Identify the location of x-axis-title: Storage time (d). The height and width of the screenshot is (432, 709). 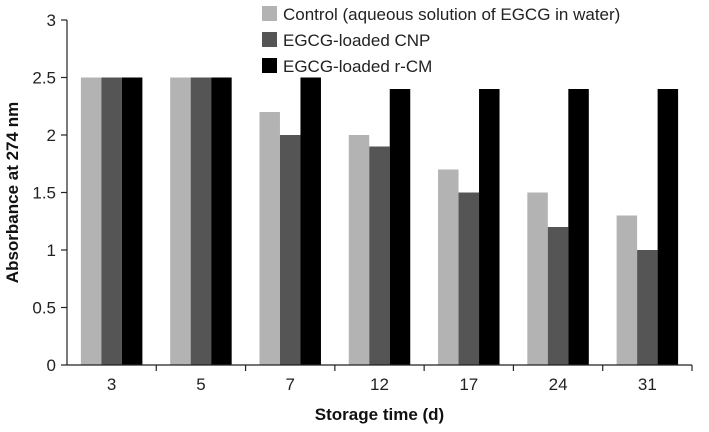
(379, 414).